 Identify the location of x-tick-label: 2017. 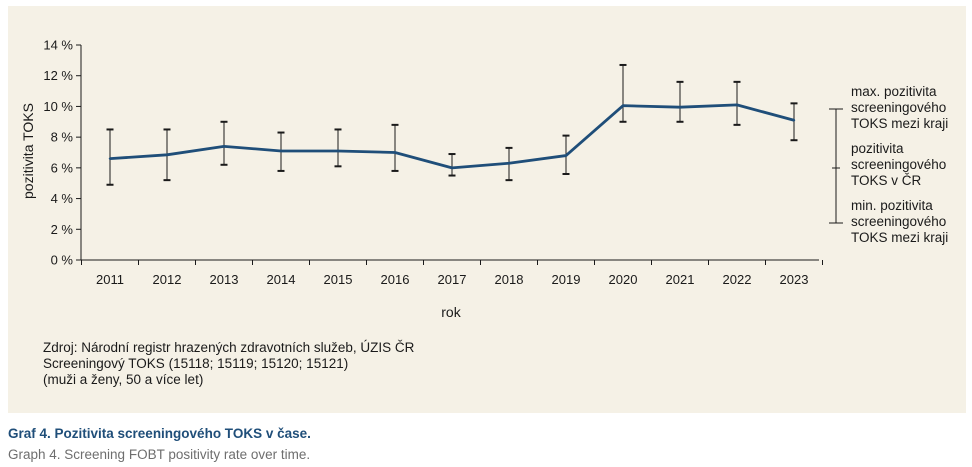
(452, 279).